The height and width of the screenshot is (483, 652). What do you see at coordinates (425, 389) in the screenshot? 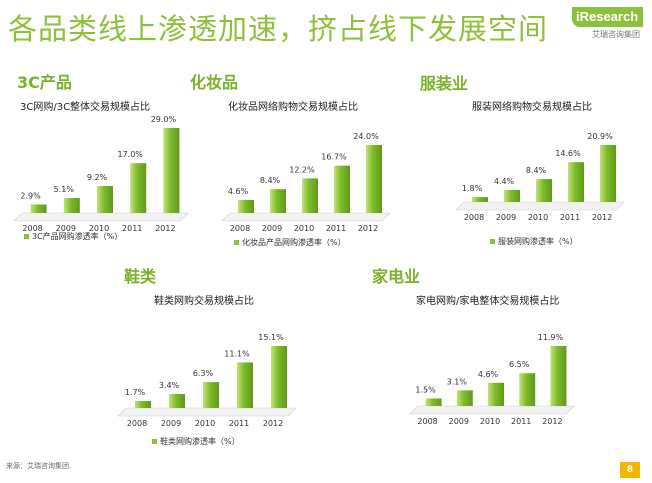
I see `chart-data-label: 1.5%` at bounding box center [425, 389].